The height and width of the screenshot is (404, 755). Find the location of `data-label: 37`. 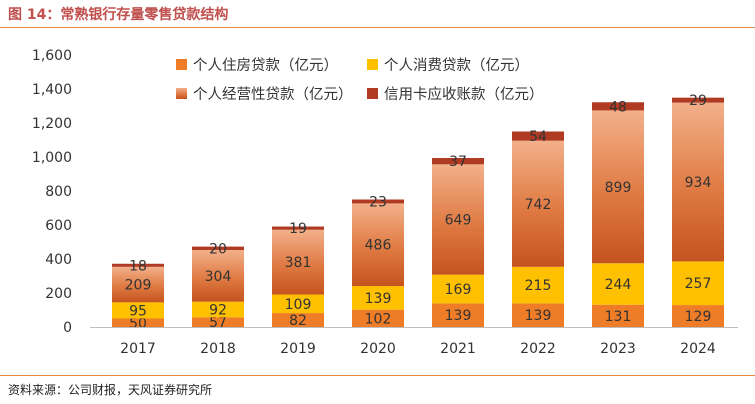

data-label: 37 is located at coordinates (458, 162).